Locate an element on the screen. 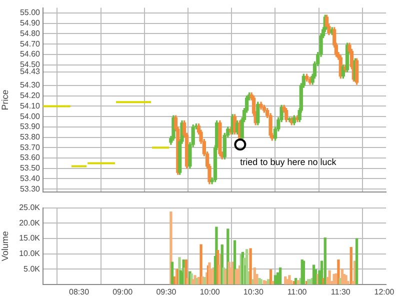  y-tick-label: 53.30 is located at coordinates (30, 189).